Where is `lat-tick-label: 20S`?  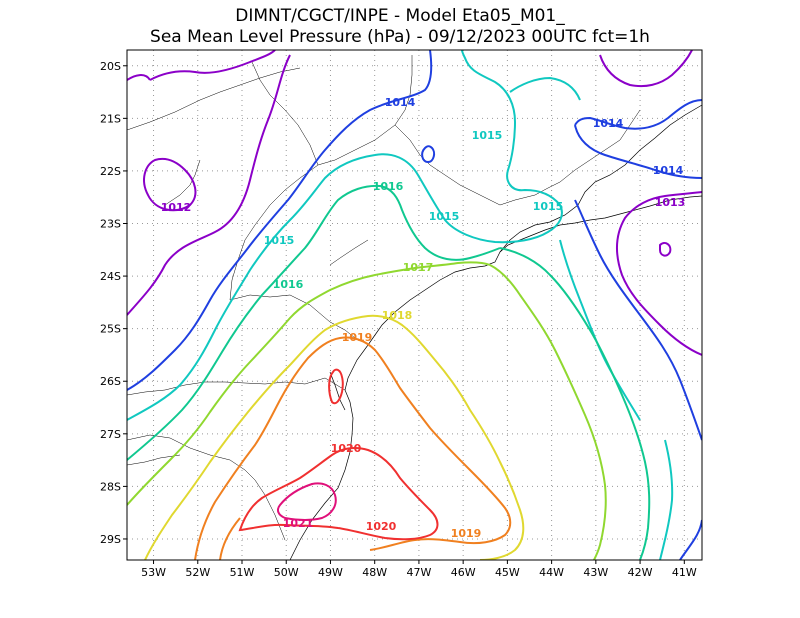 lat-tick-label: 20S is located at coordinates (110, 66).